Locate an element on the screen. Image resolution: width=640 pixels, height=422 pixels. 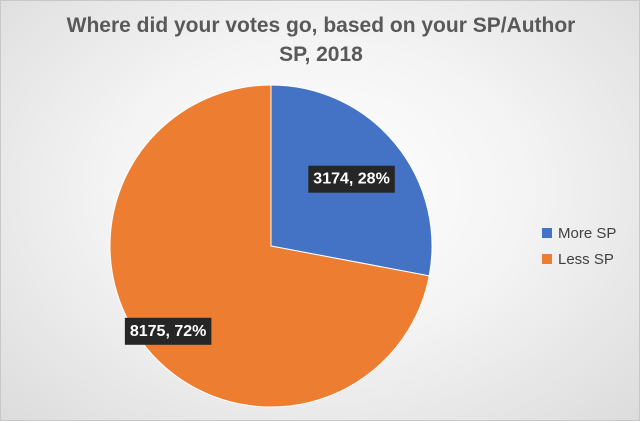
legend-swatch-more-sp is located at coordinates (547, 233).